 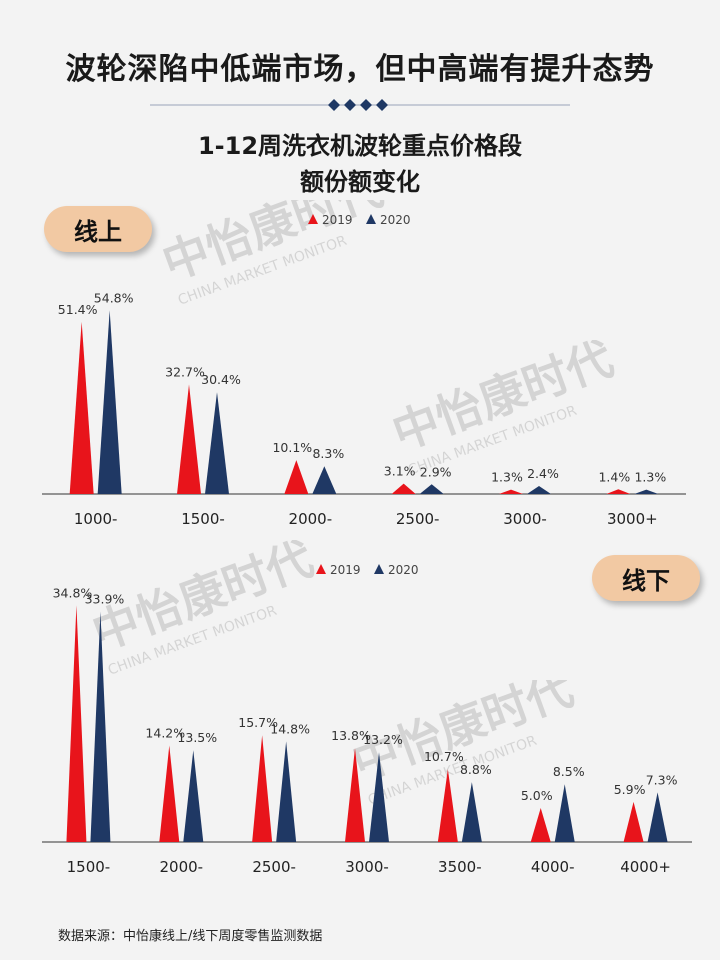 What do you see at coordinates (185, 371) in the screenshot?
I see `value-label-1500--2019: 32.7%` at bounding box center [185, 371].